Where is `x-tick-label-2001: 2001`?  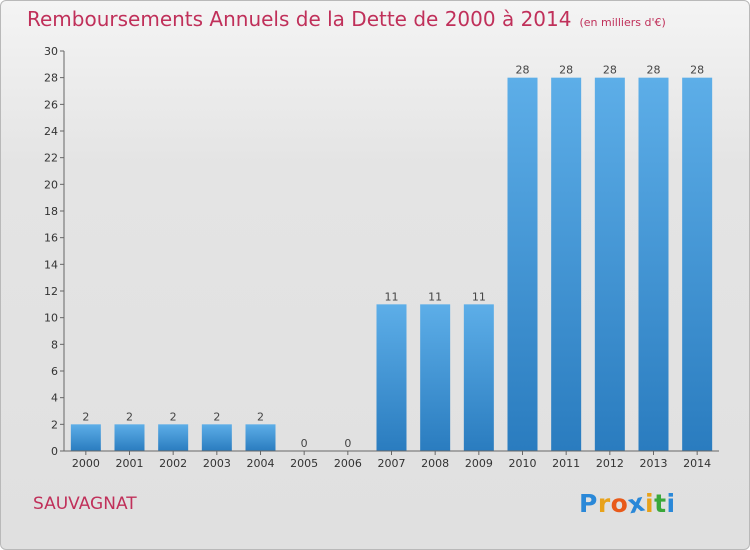 x-tick-label-2001: 2001 is located at coordinates (130, 463).